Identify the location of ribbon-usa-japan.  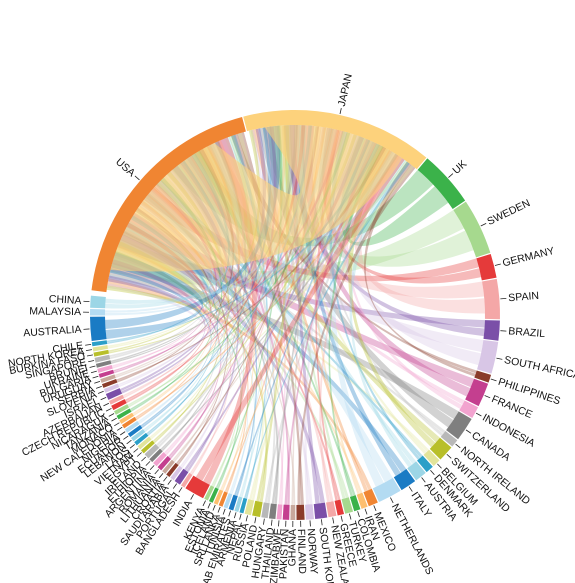
(256, 198).